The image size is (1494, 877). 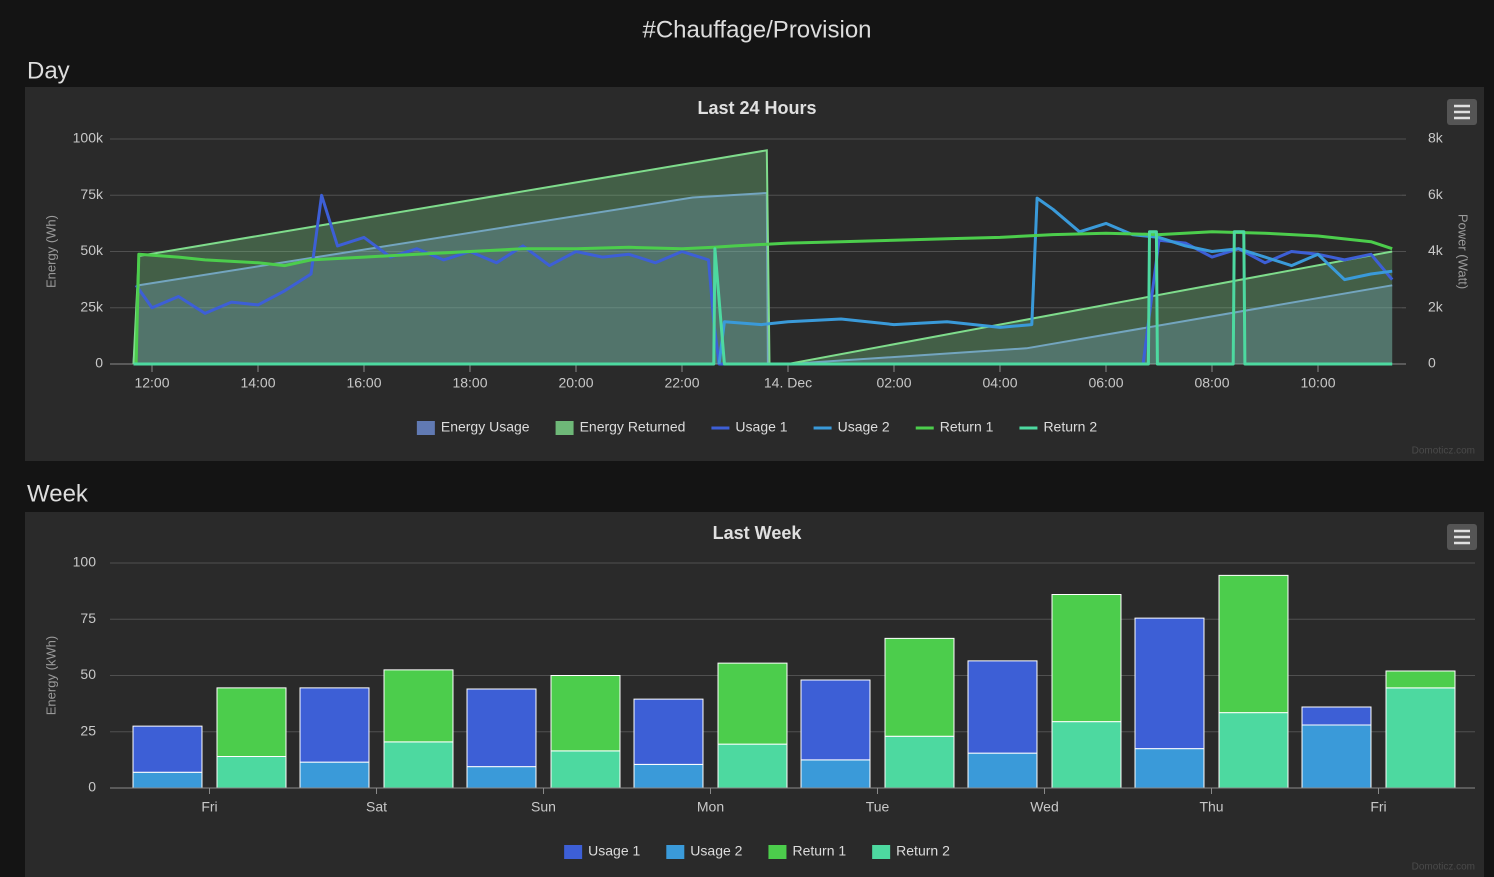 What do you see at coordinates (85, 562) in the screenshot?
I see `y-tick-label: 100` at bounding box center [85, 562].